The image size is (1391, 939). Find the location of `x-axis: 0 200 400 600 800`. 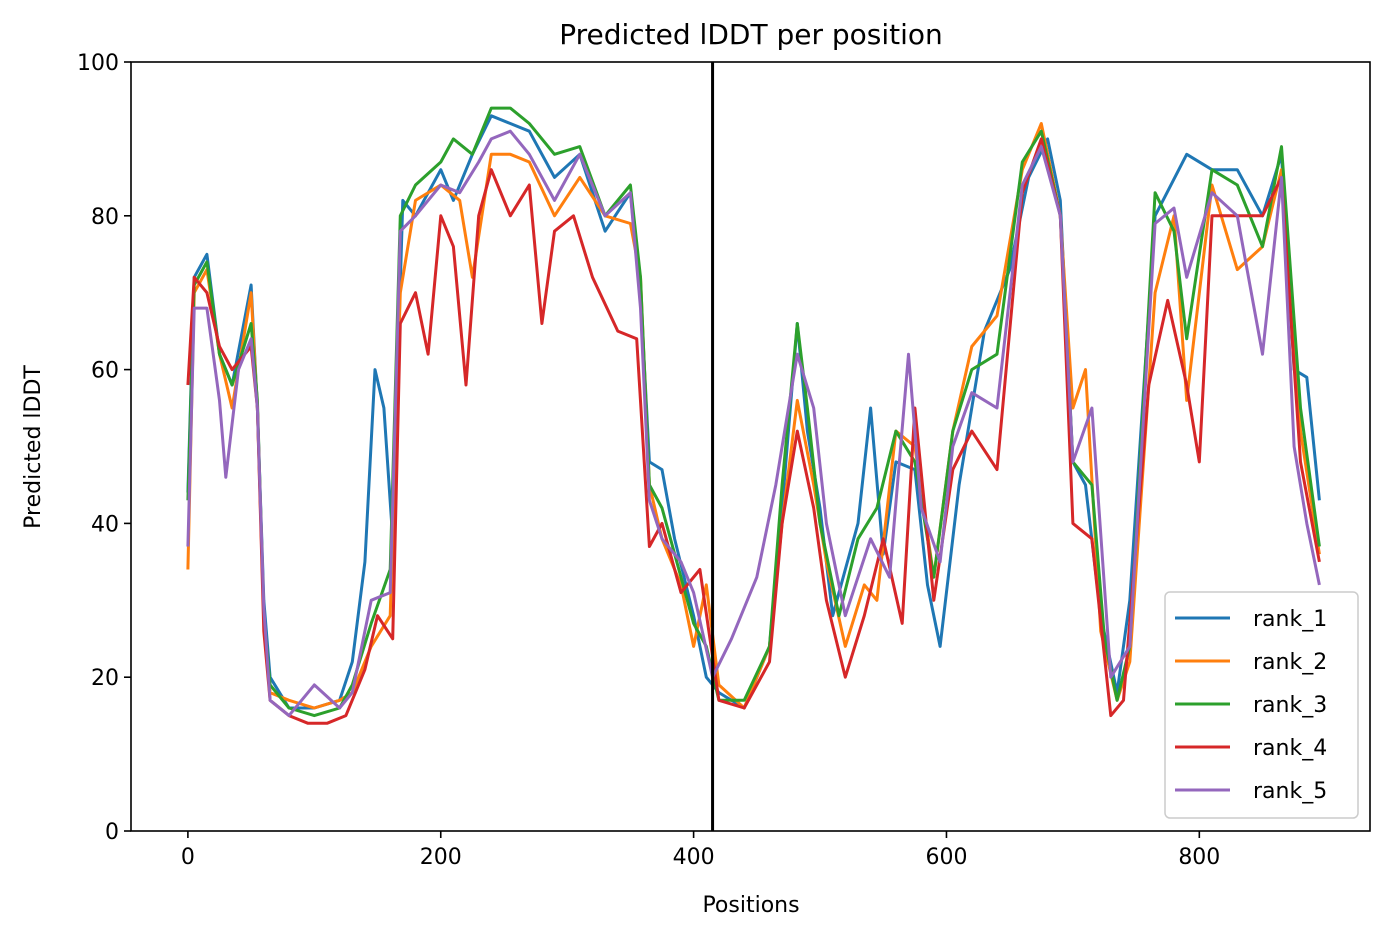

x-axis: 0 200 400 600 800 is located at coordinates (700, 850).